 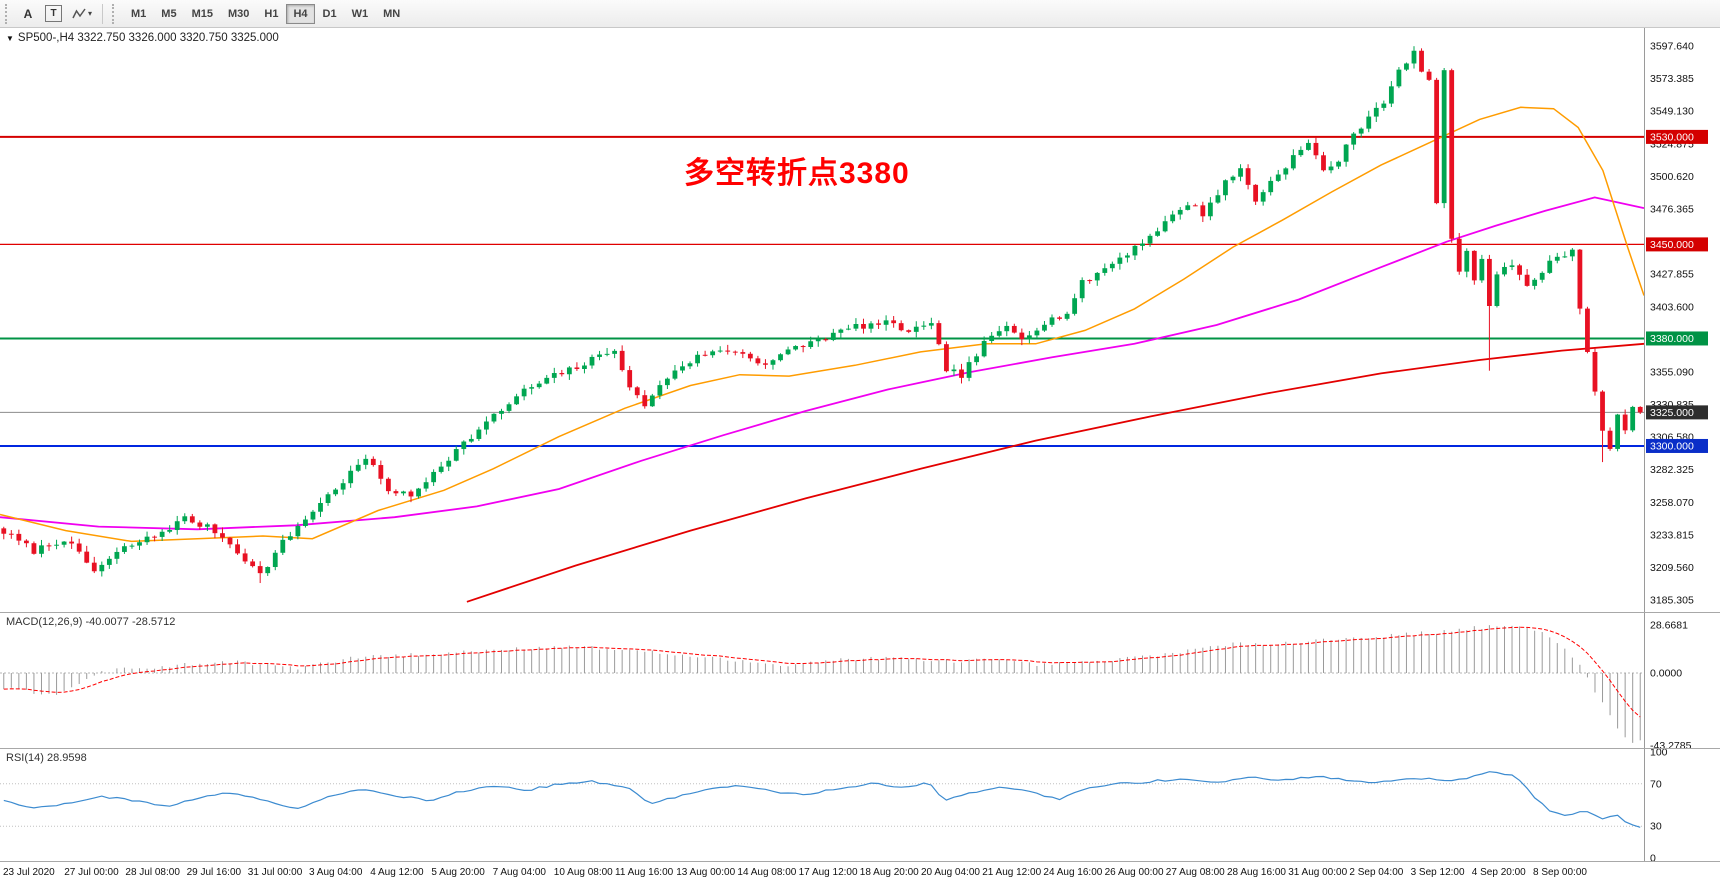 I want to click on svg-text: 3355.090, so click(x=1672, y=372).